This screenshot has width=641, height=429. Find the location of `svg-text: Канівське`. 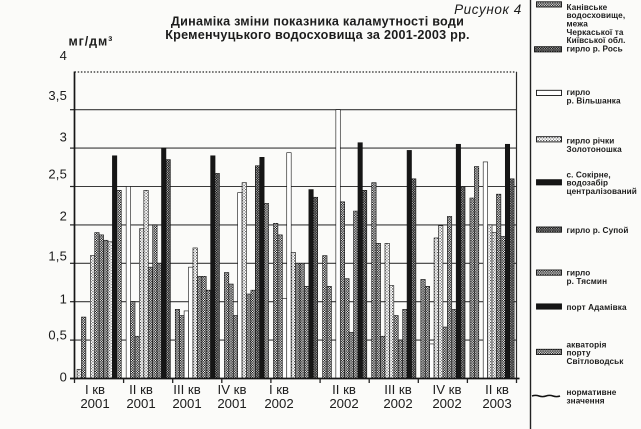

svg-text: Канівське is located at coordinates (587, 7).